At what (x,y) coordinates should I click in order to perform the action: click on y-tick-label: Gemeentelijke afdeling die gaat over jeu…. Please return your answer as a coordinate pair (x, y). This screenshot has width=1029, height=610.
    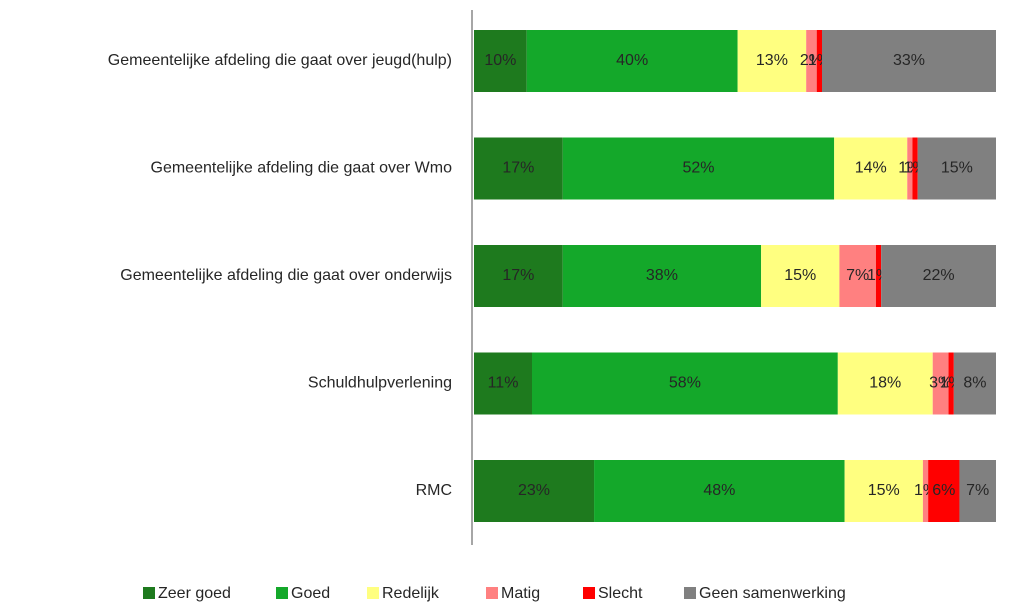
    Looking at the image, I should click on (280, 60).